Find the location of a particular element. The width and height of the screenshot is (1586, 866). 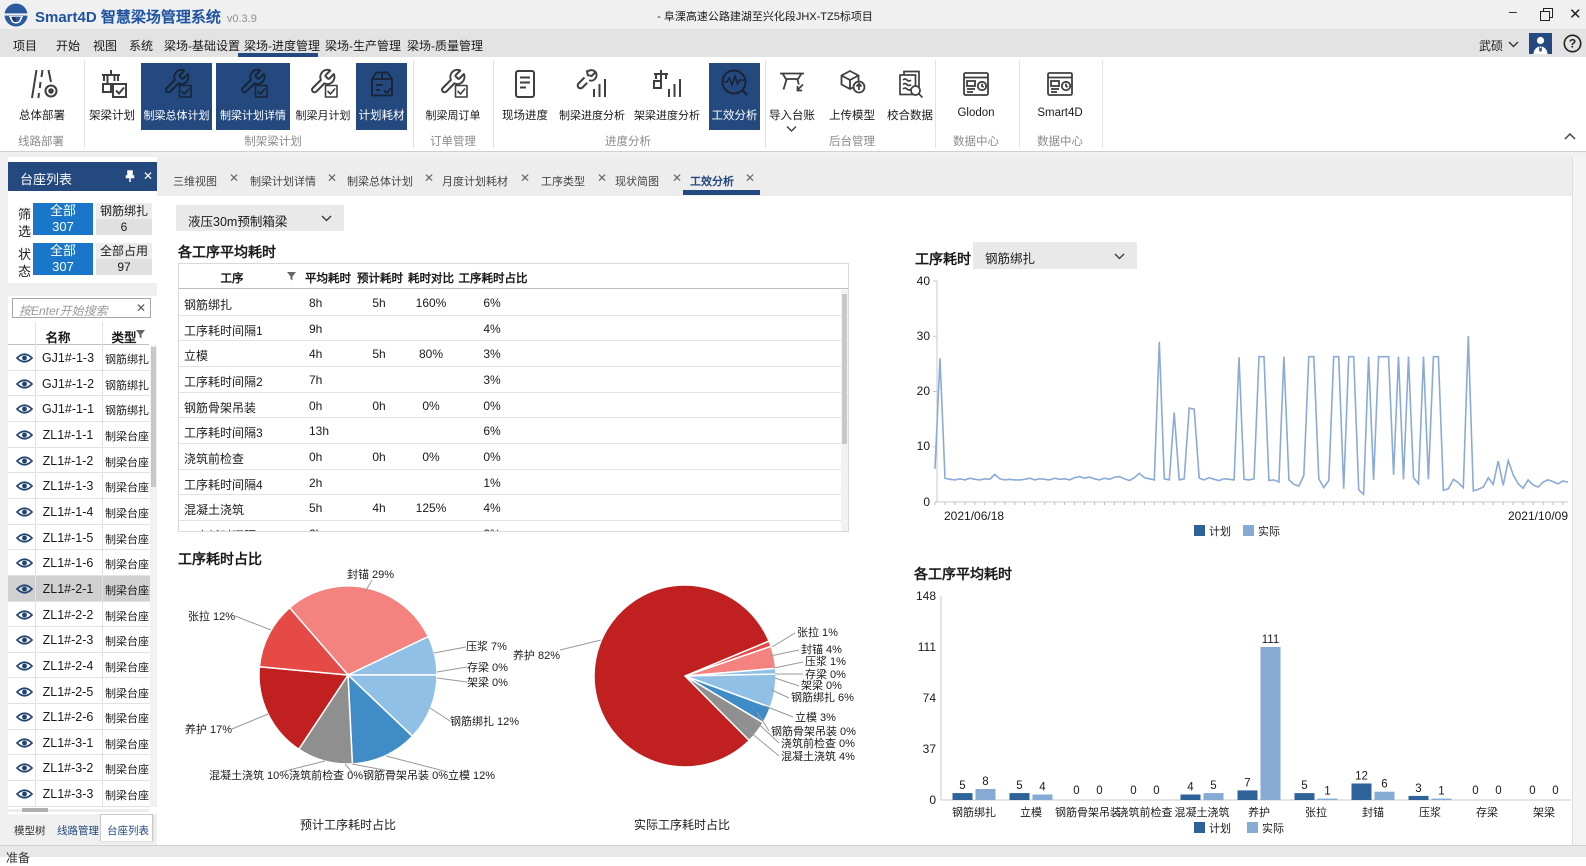

svg-text: 20 is located at coordinates (924, 391).